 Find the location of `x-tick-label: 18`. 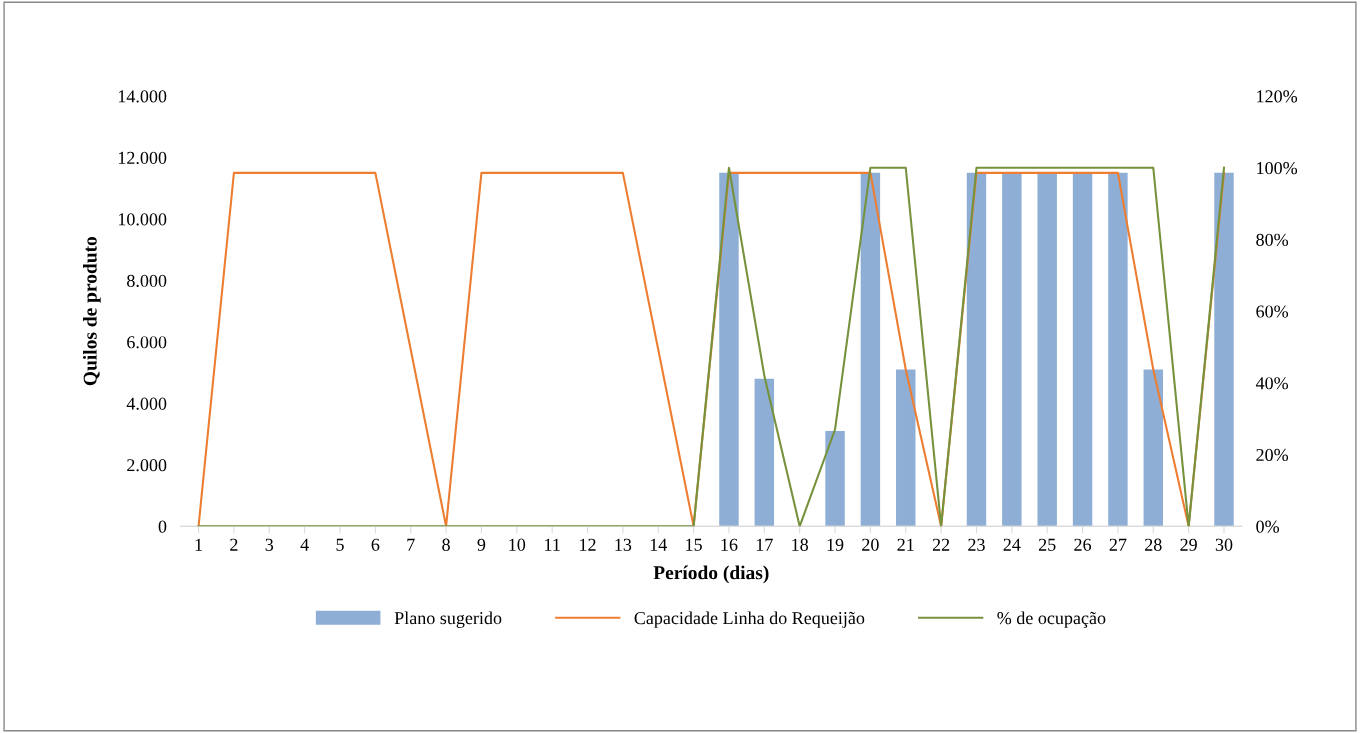

x-tick-label: 18 is located at coordinates (800, 544).